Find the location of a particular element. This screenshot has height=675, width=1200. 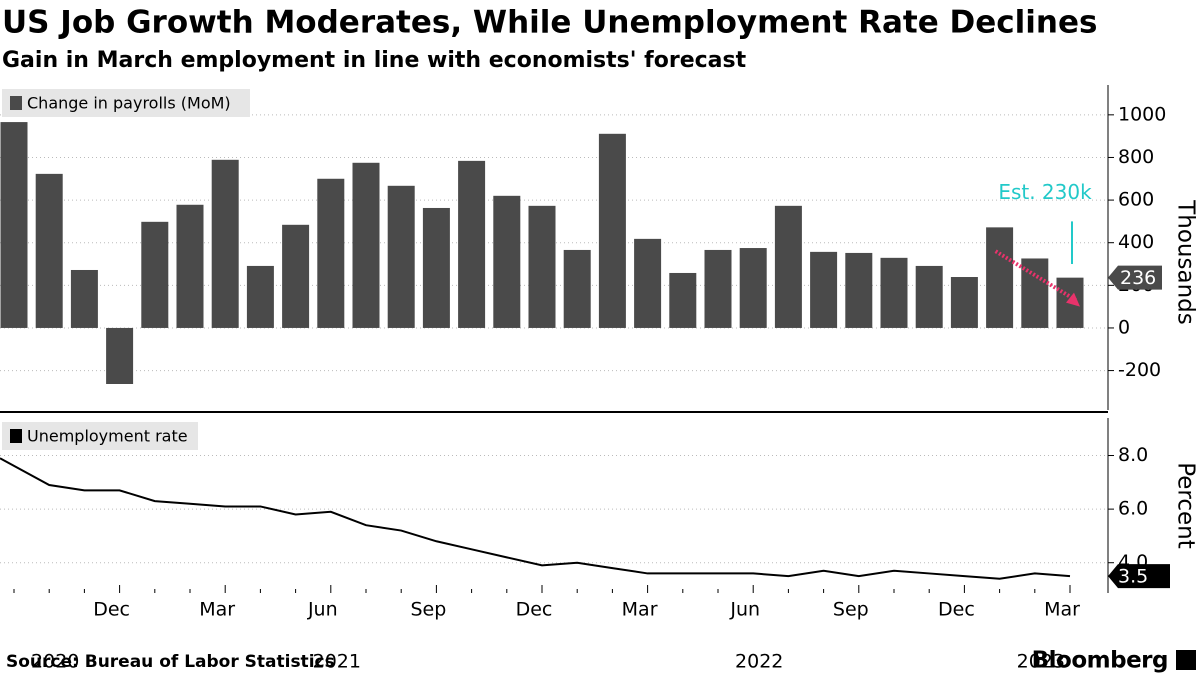

y-tick-label: 8.0 is located at coordinates (1133, 455).